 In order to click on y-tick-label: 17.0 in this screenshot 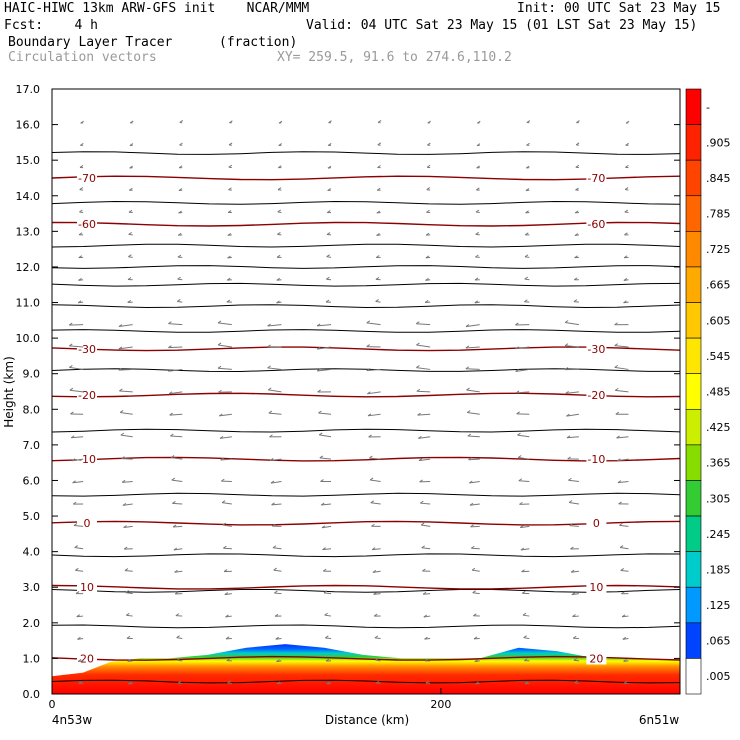, I will do `click(28, 89)`.